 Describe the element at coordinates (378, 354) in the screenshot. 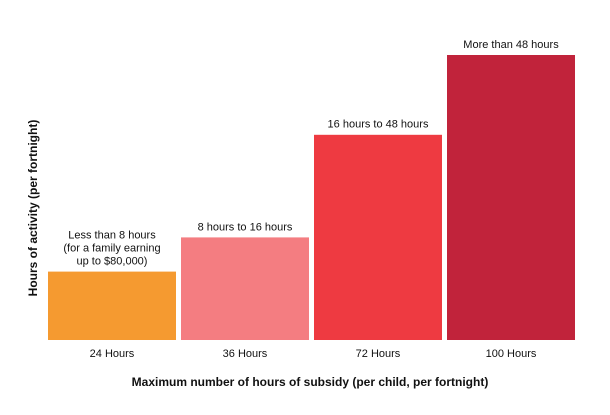

I see `x-tick-label: 72 Hours` at that location.